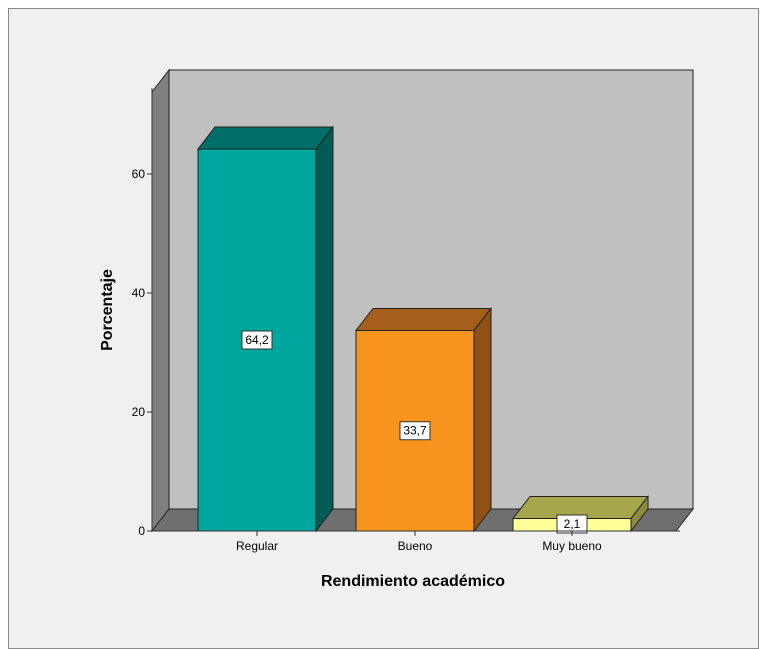 The height and width of the screenshot is (649, 764). I want to click on x-tick-label: Bueno, so click(415, 546).